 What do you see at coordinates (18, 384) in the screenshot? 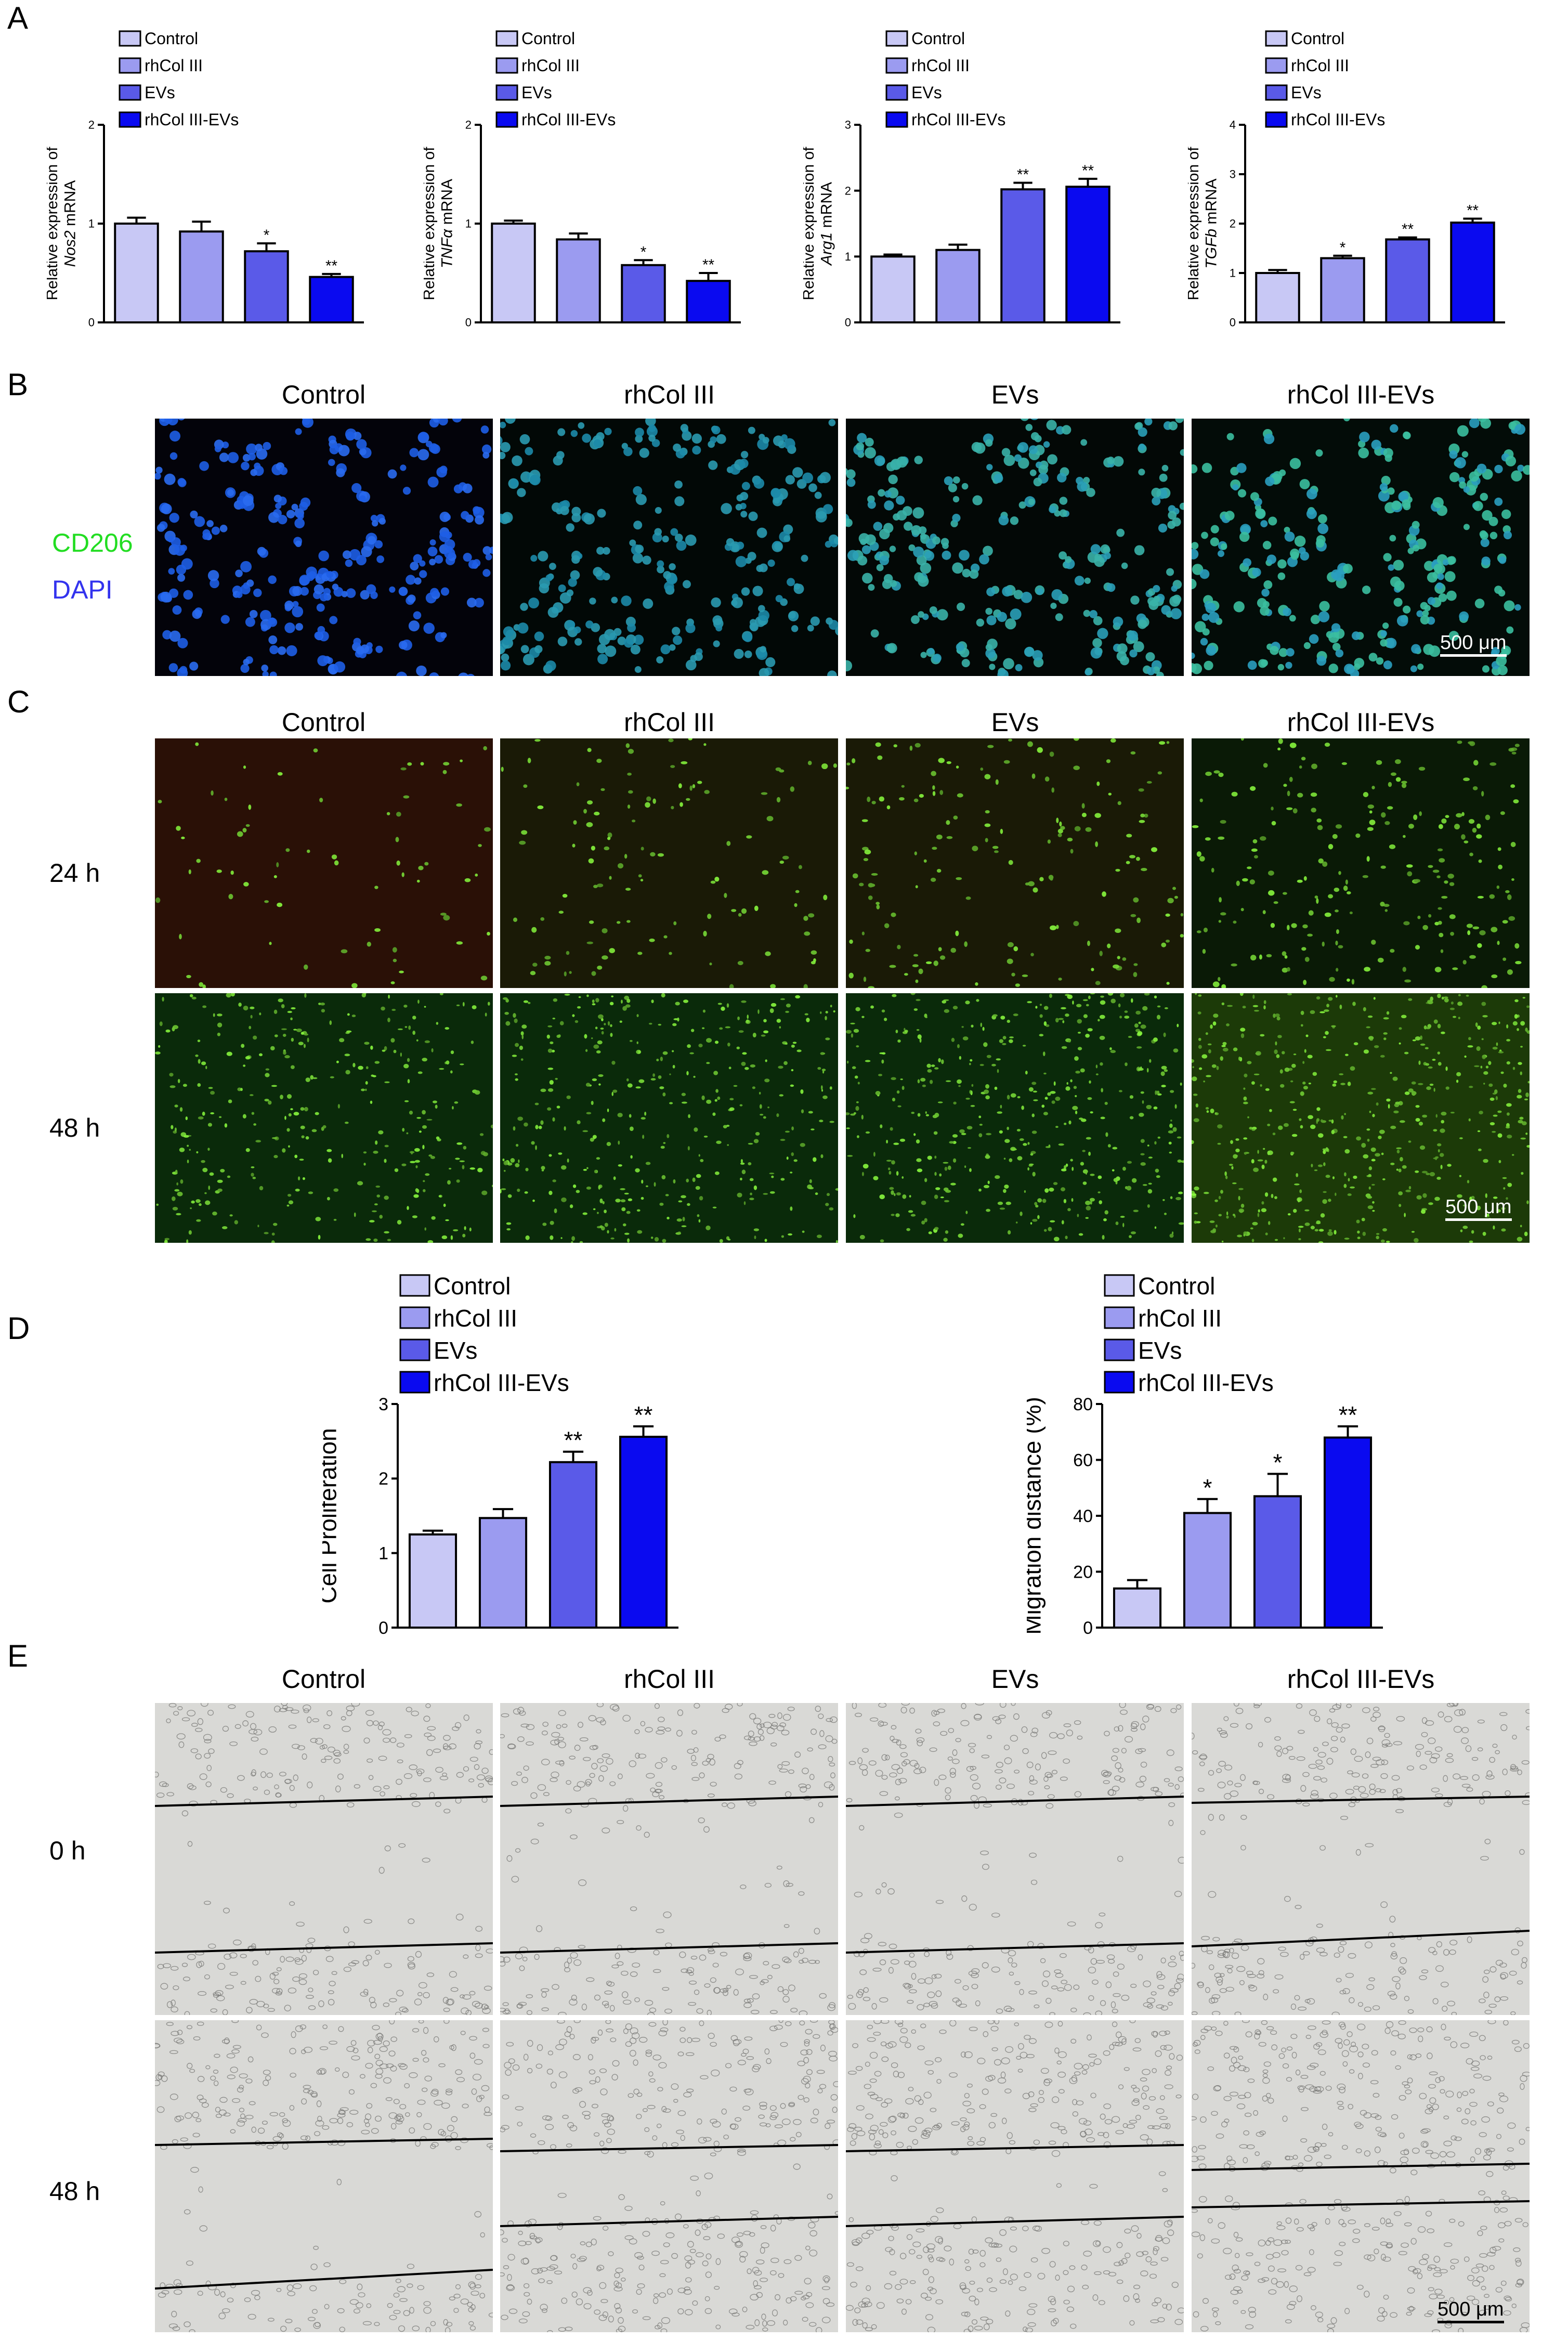
I see `panel-letter-b: B` at bounding box center [18, 384].